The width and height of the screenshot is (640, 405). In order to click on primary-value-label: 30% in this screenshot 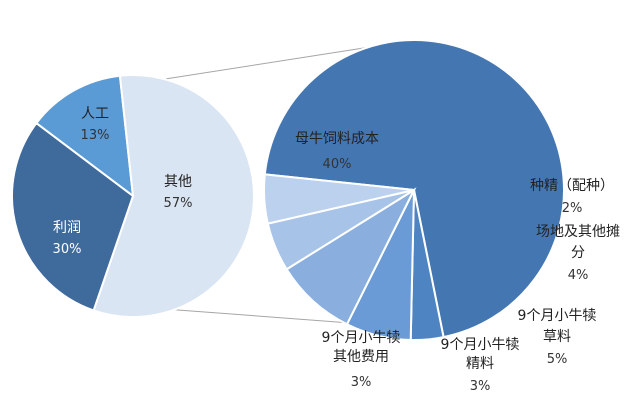, I will do `click(67, 249)`.